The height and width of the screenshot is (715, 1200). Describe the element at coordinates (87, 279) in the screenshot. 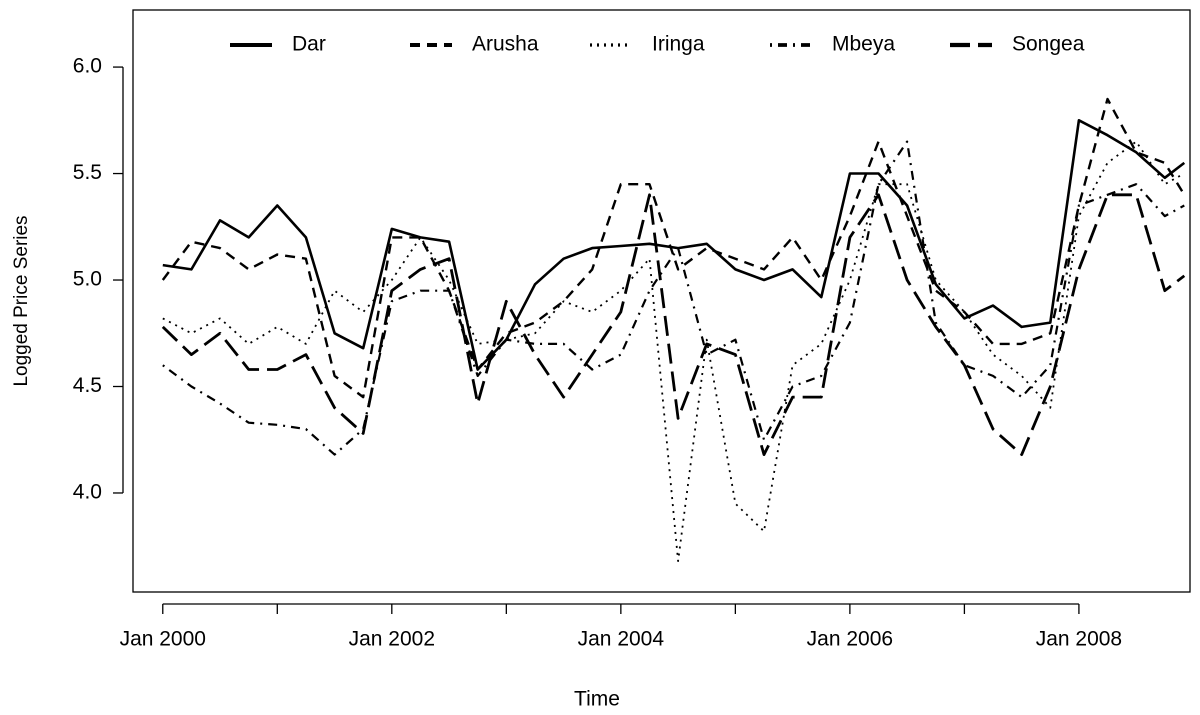

I see `y-tick-label: 5.0` at that location.